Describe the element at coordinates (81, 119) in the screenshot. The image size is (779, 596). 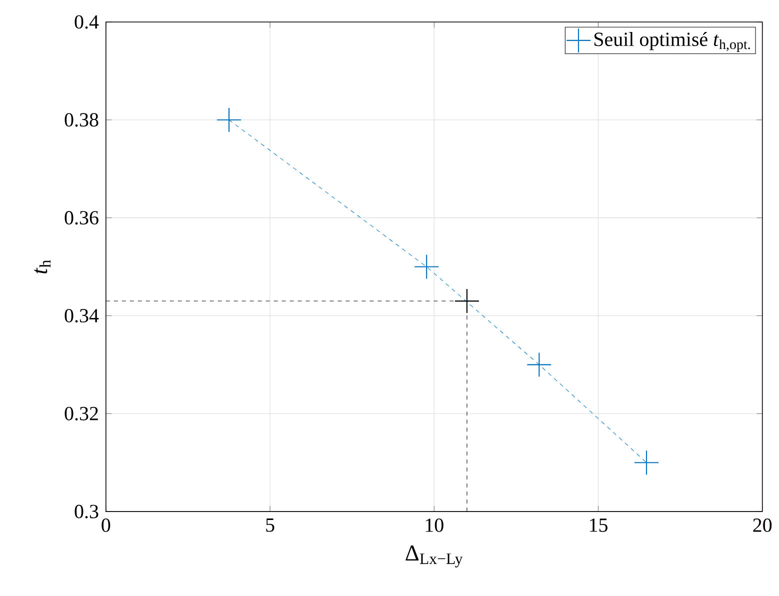
I see `y-tick-label: 0.38` at that location.